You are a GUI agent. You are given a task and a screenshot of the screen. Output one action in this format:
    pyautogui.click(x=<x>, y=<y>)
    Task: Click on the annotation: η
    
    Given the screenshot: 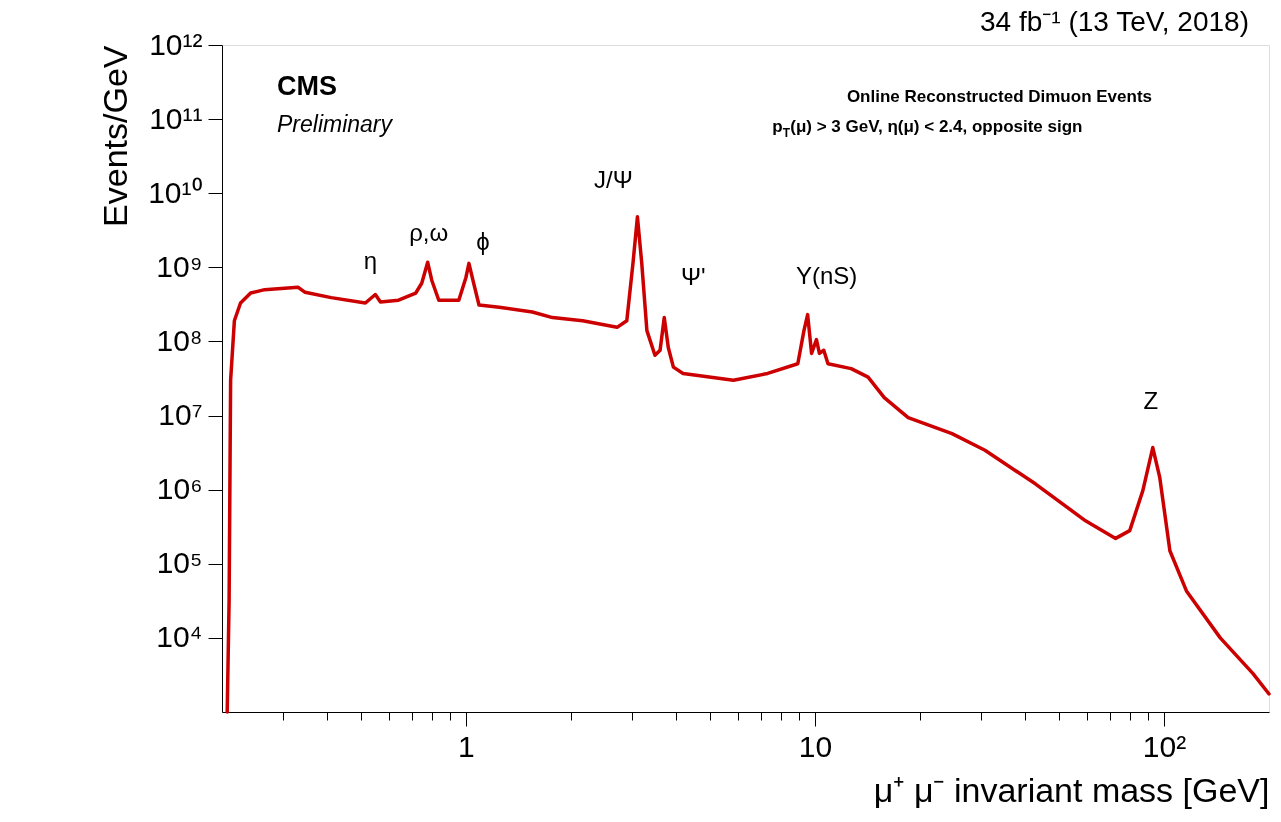 What is the action you would take?
    pyautogui.click(x=370, y=261)
    